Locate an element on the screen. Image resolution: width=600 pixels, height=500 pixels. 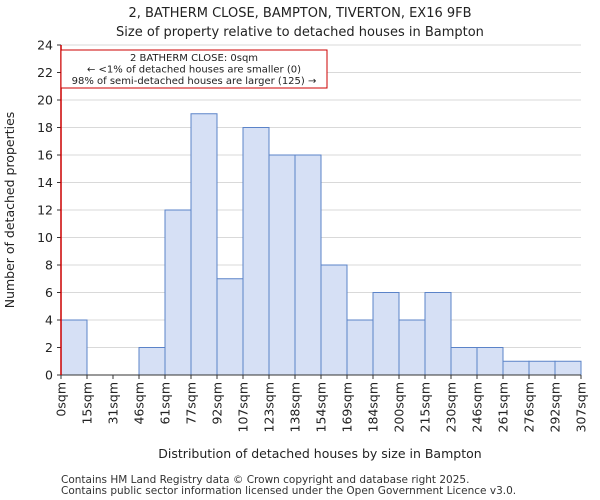
x-tick-label: 31sqm is located at coordinates (113, 403).